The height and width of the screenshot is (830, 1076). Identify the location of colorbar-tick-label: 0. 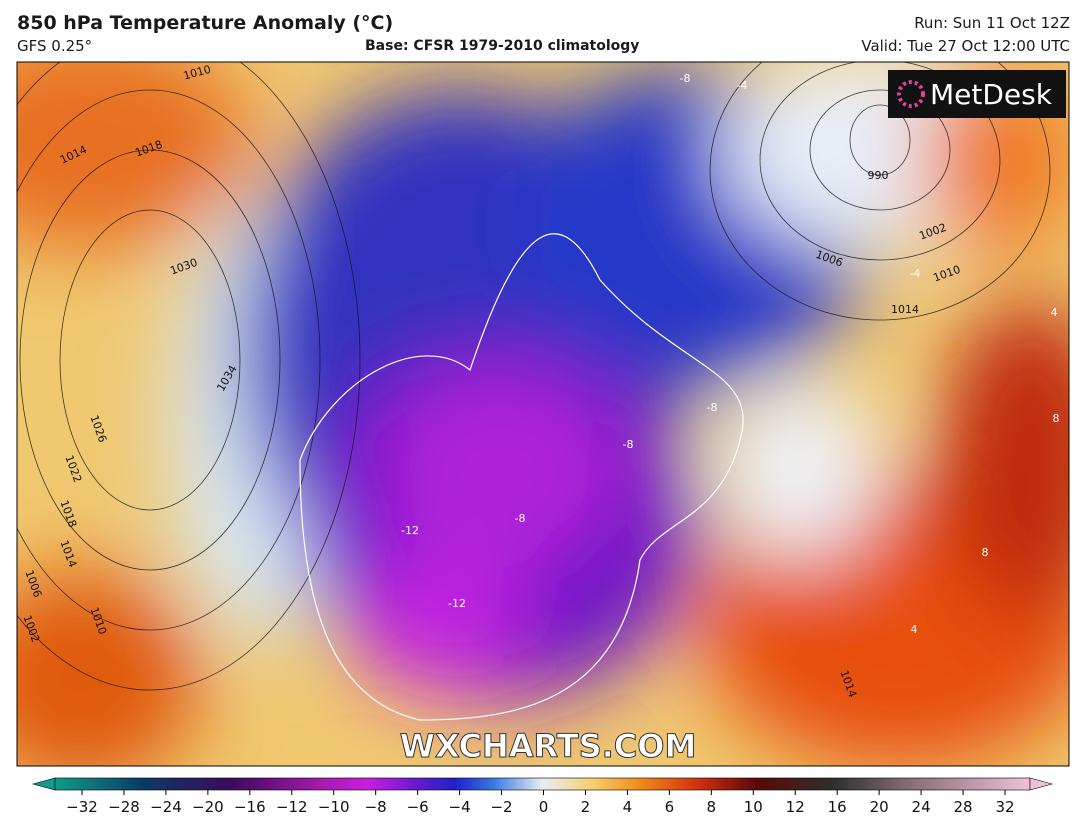
(544, 807).